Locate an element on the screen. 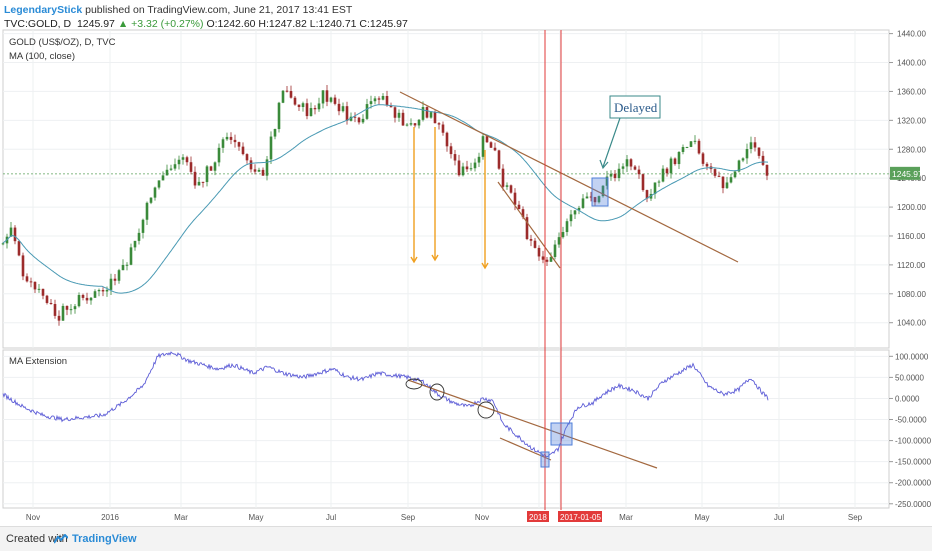  chart-title: GOLD (US$/OZ), D, TVC is located at coordinates (62, 42).